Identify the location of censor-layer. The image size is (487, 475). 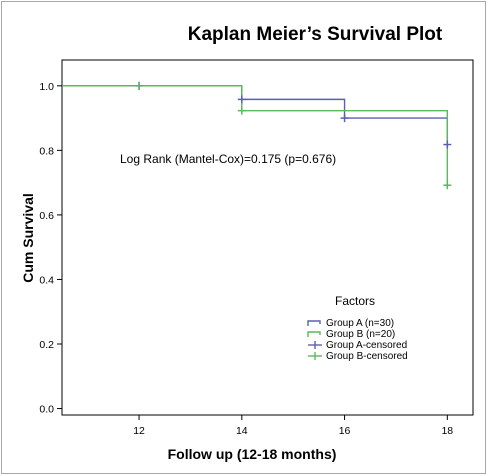
(293, 135).